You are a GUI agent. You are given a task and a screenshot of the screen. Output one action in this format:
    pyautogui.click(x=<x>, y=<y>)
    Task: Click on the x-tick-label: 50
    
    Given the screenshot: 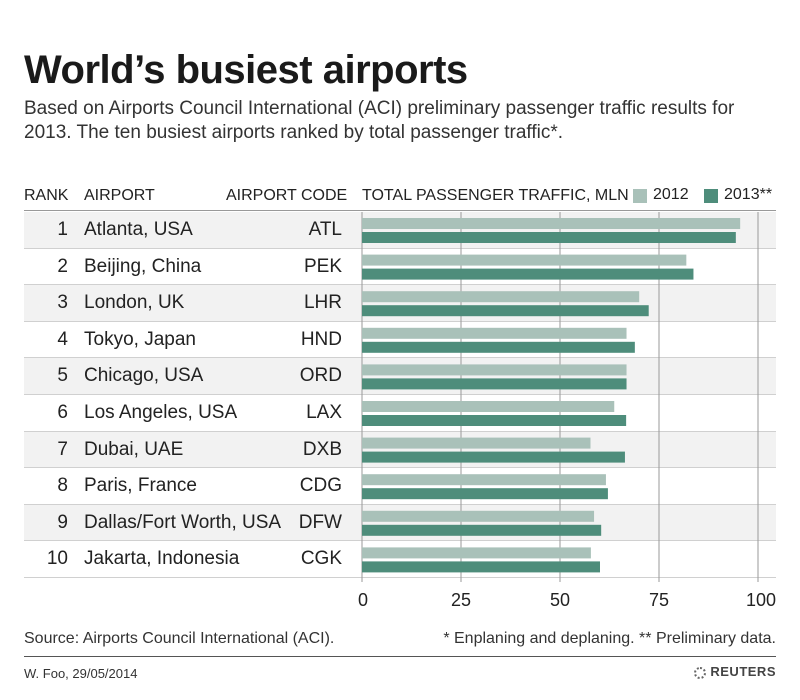 What is the action you would take?
    pyautogui.click(x=560, y=600)
    